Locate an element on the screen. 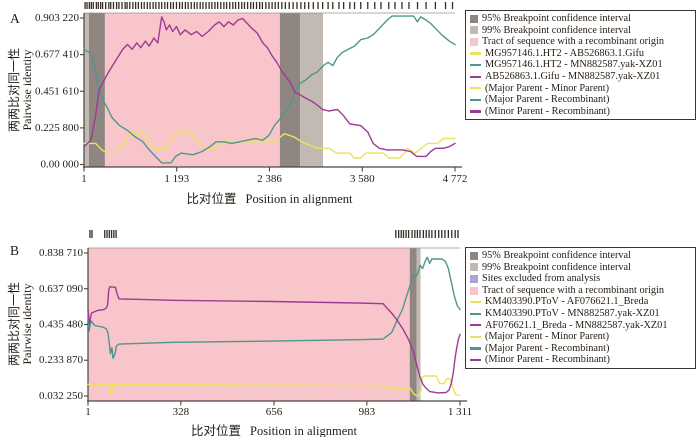 The width and height of the screenshot is (700, 437). panel-b-x-axis-title-en: Position in alignment is located at coordinates (303, 430).